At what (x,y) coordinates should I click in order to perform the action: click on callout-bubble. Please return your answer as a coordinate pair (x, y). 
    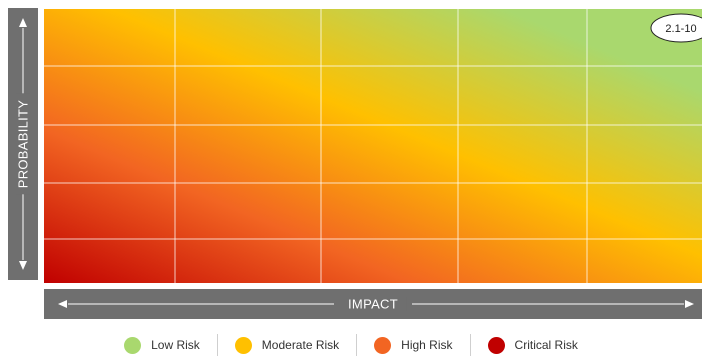
    Looking at the image, I should click on (676, 28).